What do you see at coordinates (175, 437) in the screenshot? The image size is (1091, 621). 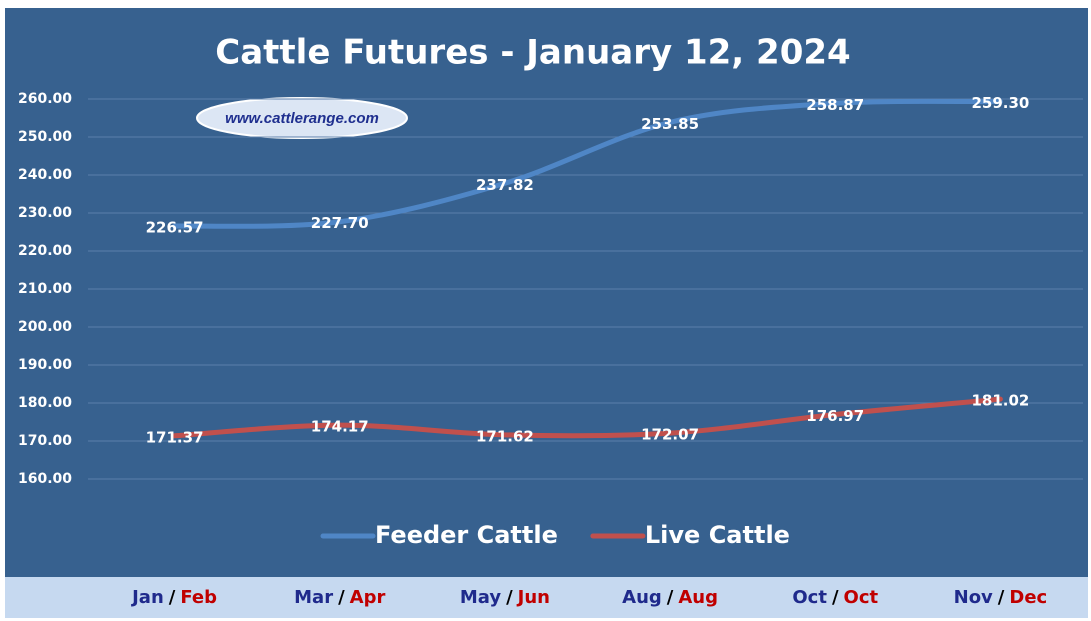 I see `data-label: 171.37` at bounding box center [175, 437].